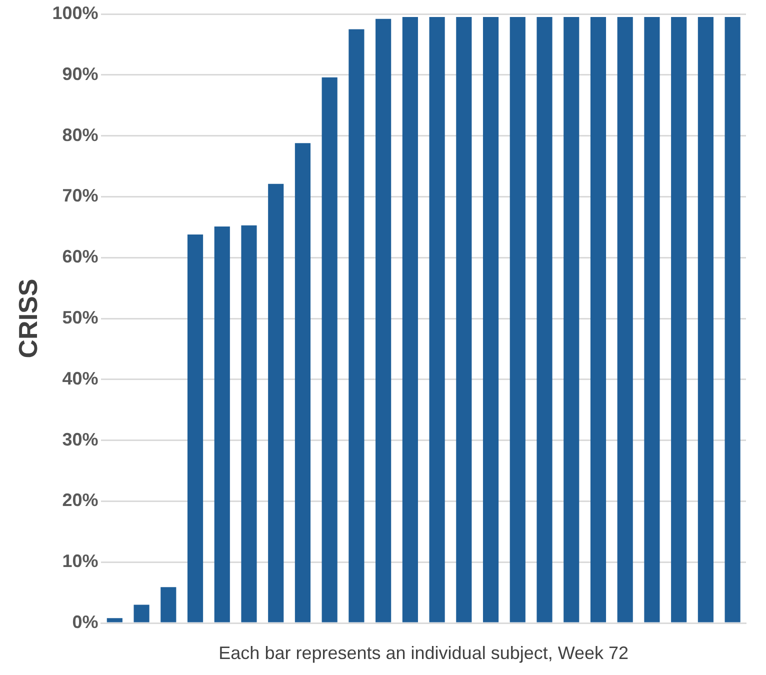  Describe the element at coordinates (80, 439) in the screenshot. I see `y-tick-label: 30%` at that location.